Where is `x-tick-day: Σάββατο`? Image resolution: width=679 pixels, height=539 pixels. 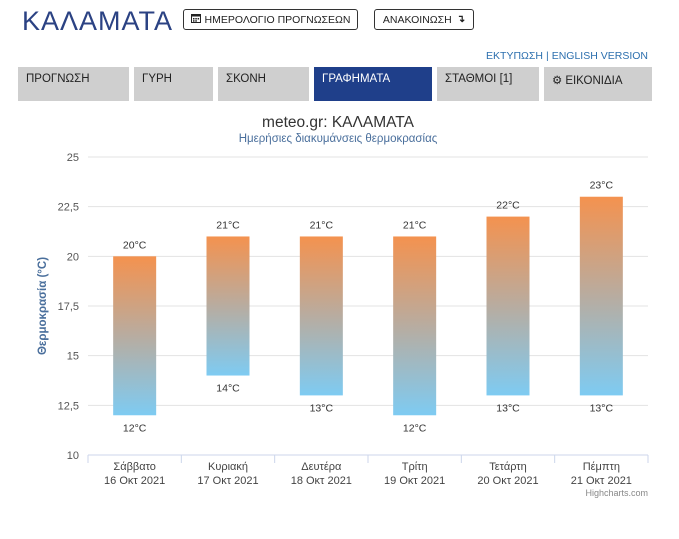
x-tick-day: Σάββατο is located at coordinates (134, 467).